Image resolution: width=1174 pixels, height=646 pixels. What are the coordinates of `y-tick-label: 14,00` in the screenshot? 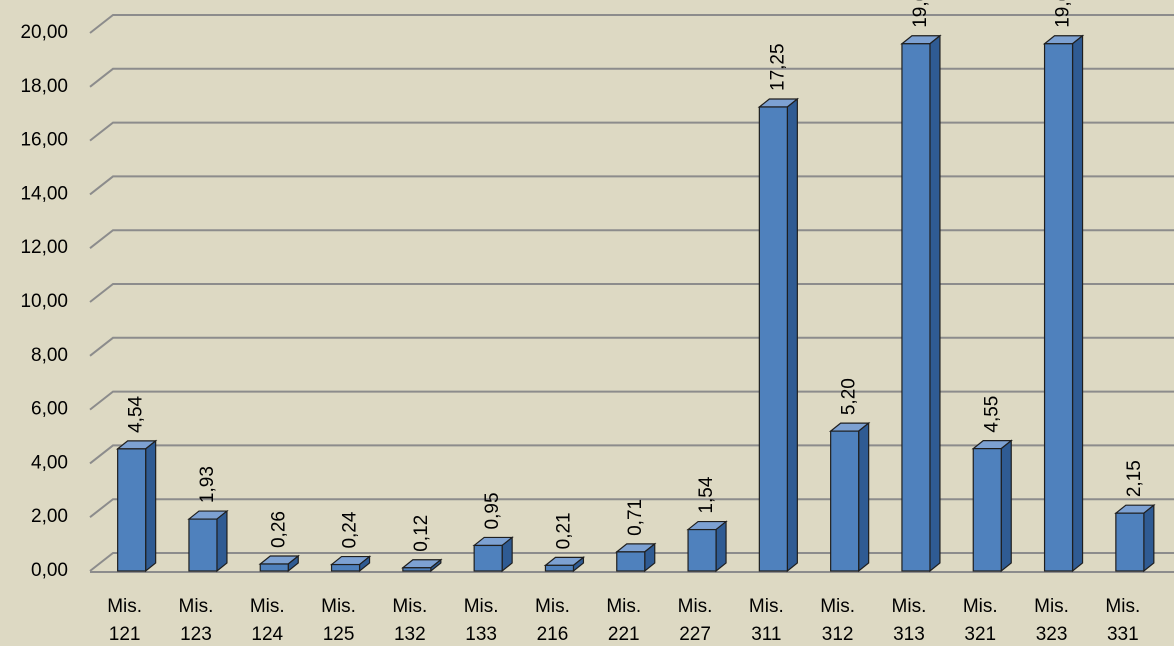 It's located at (44, 193).